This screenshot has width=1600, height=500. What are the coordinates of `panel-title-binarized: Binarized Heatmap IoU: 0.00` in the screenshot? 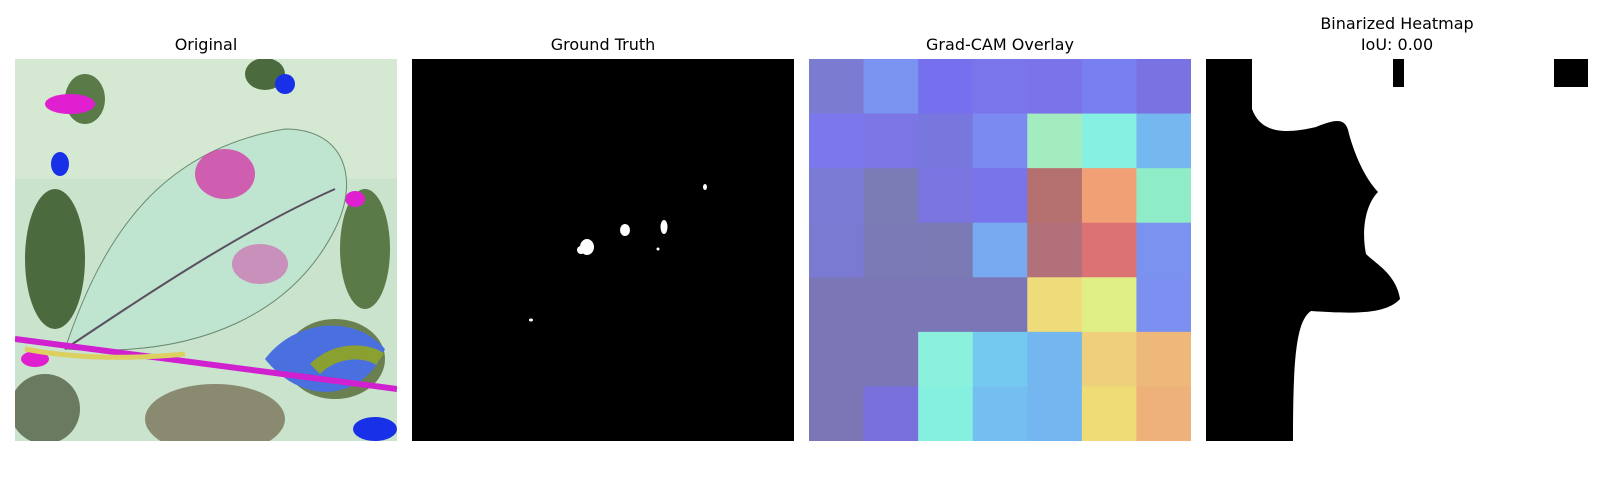 It's located at (1397, 34).